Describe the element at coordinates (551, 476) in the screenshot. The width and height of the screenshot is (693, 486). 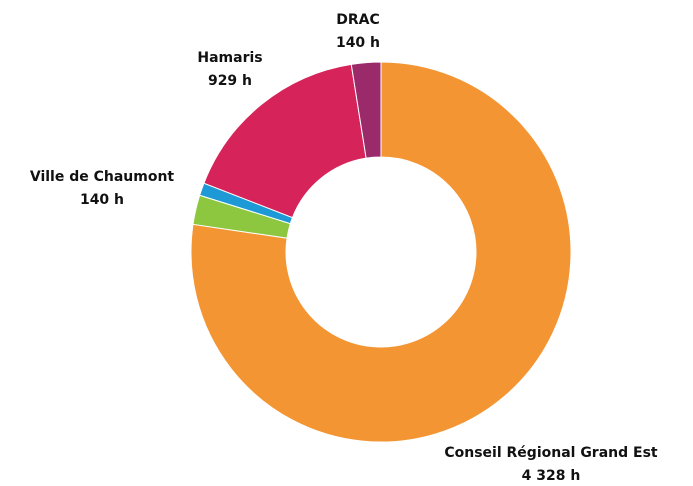
I see `segment-value-label: 4 328 h` at that location.